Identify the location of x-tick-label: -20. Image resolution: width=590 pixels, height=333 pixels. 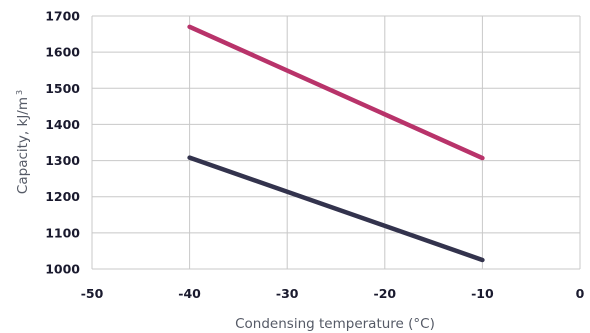
(385, 293).